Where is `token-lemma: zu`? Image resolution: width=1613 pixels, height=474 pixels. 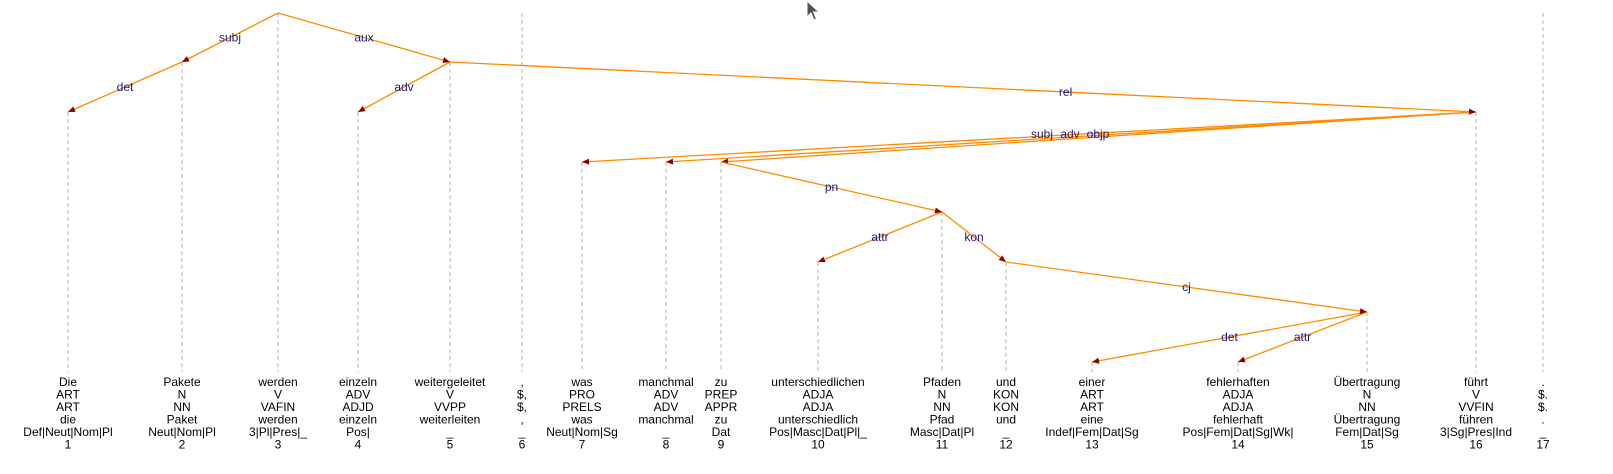
token-lemma: zu is located at coordinates (721, 420).